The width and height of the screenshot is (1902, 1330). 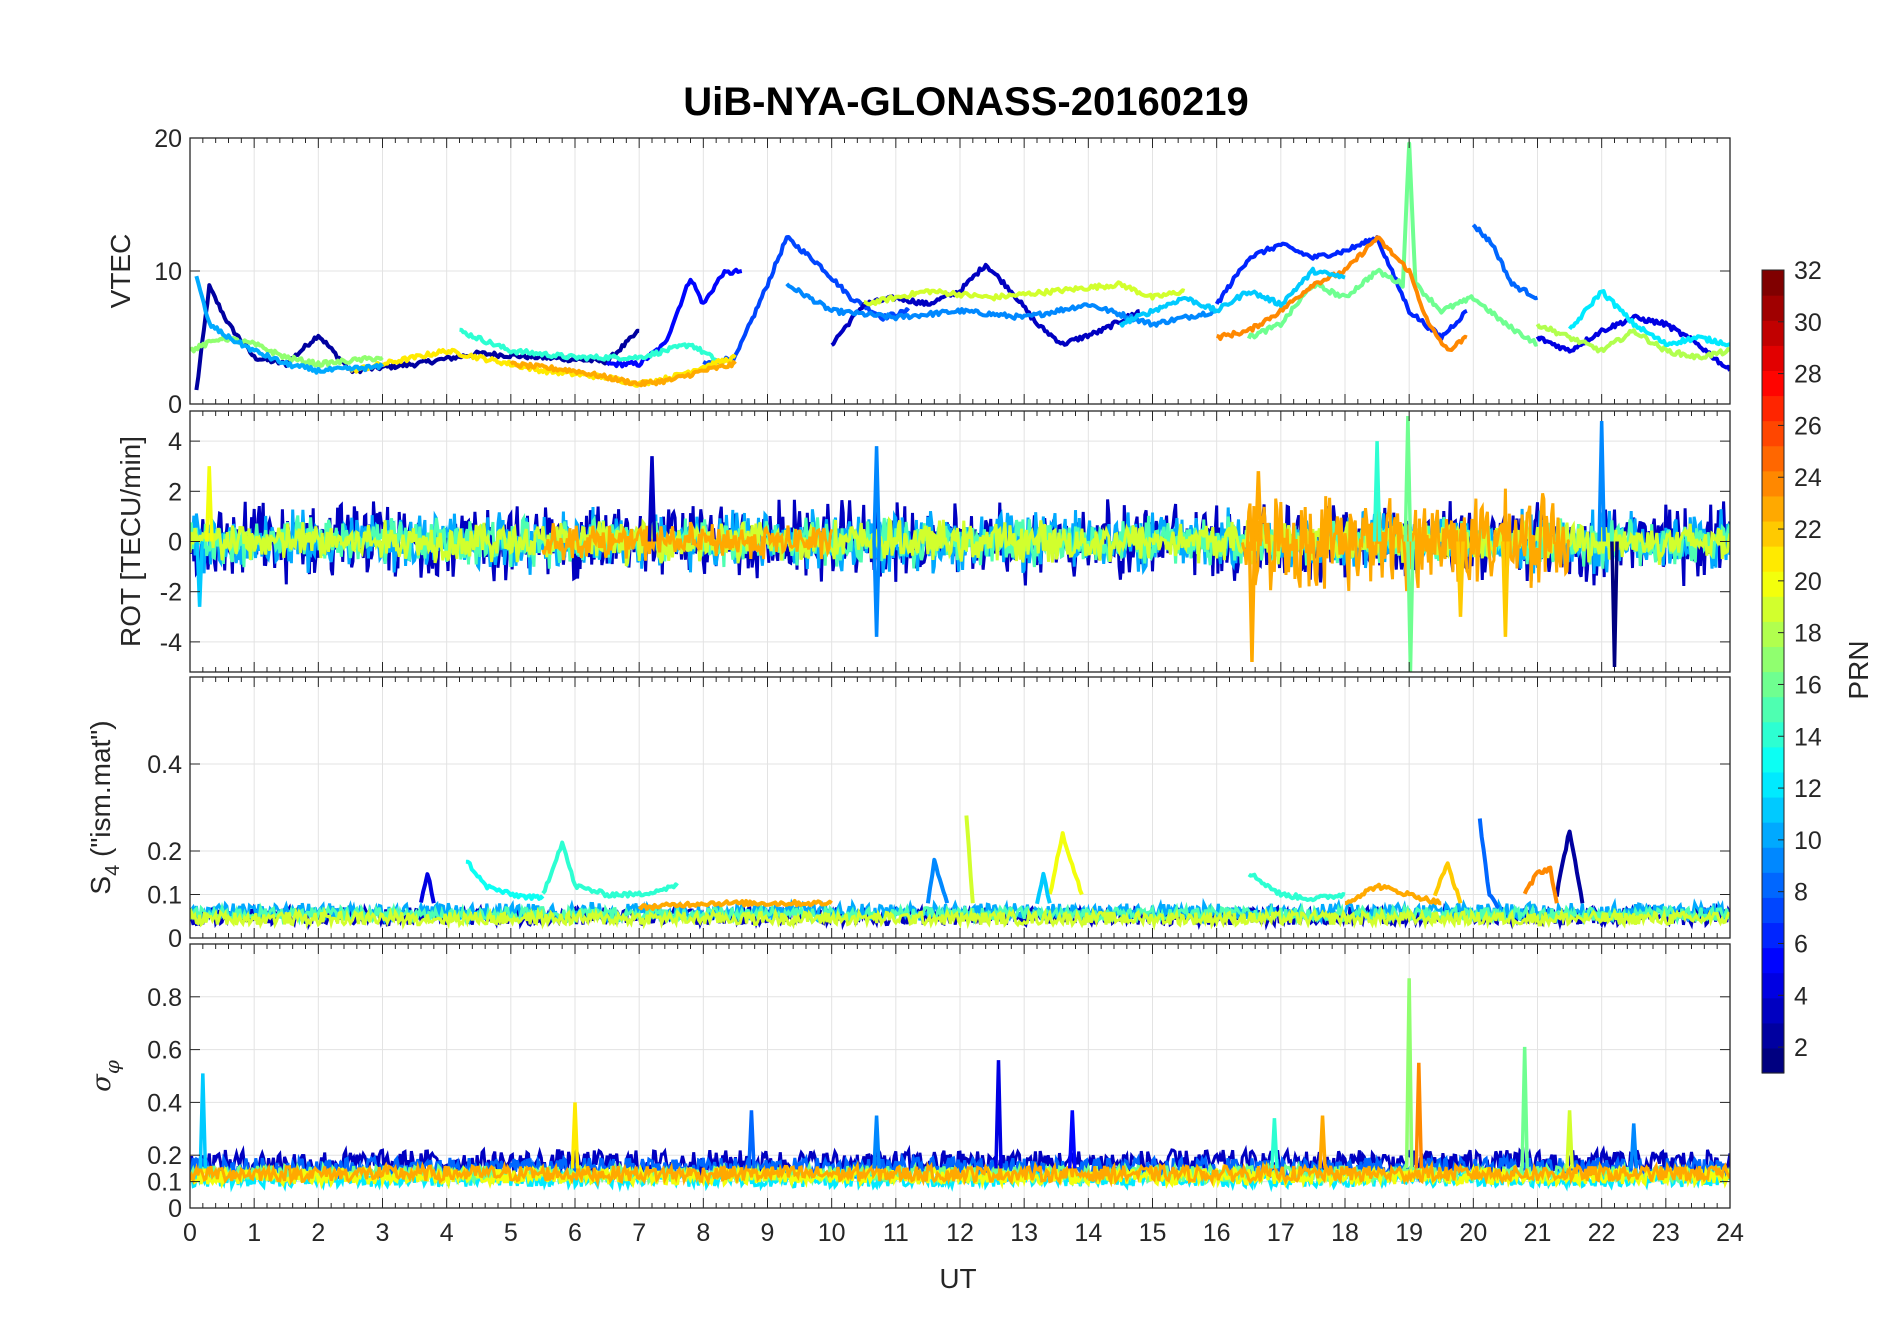 What do you see at coordinates (960, 1233) in the screenshot?
I see `x-tick-label: 12` at bounding box center [960, 1233].